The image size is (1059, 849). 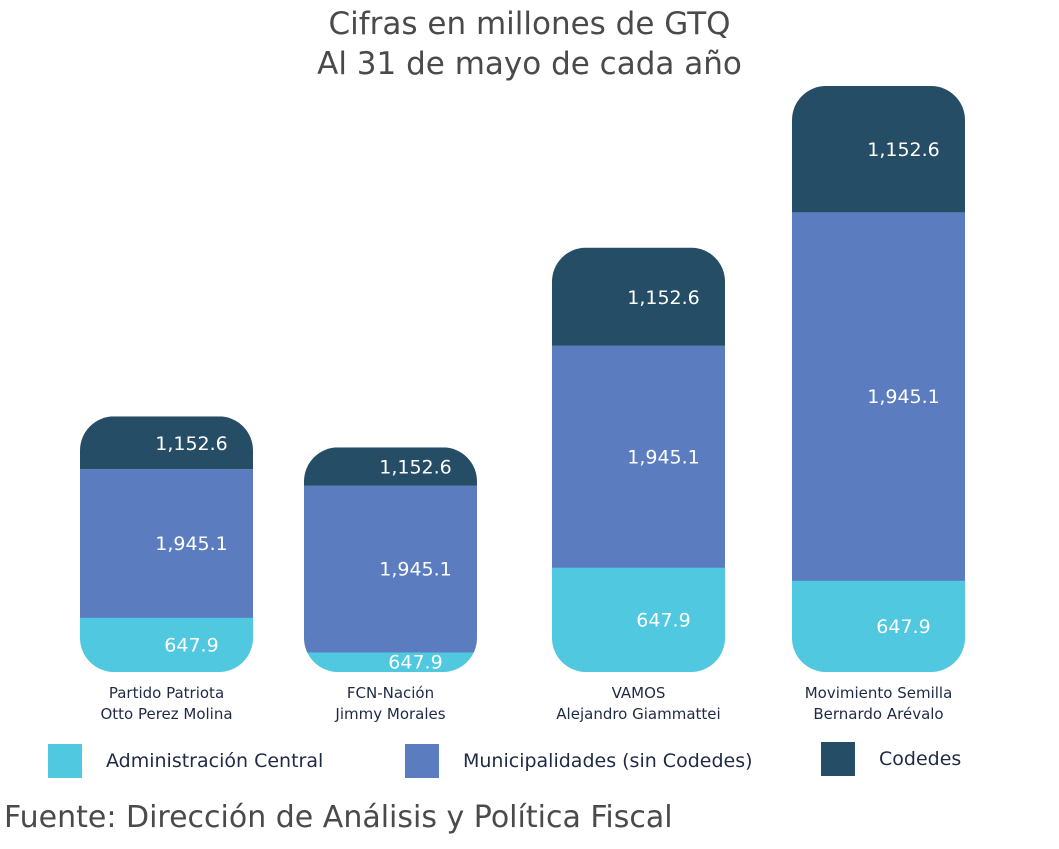 I want to click on category-label: Movimiento Semilla, so click(x=879, y=693).